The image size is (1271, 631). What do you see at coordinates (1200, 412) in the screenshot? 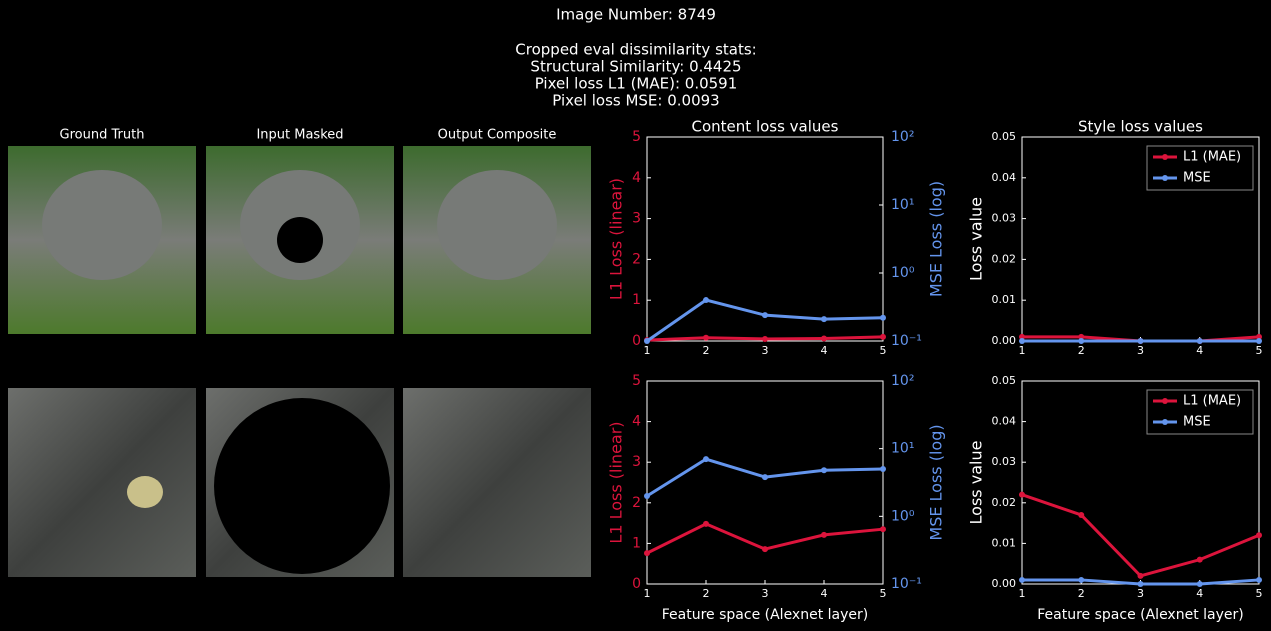
I see `legend-box` at bounding box center [1200, 412].